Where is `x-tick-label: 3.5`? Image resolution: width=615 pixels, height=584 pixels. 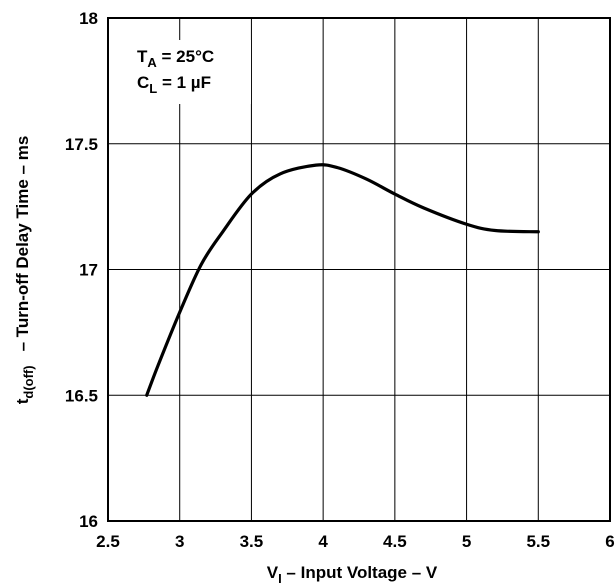
x-tick-label: 3.5 is located at coordinates (252, 541).